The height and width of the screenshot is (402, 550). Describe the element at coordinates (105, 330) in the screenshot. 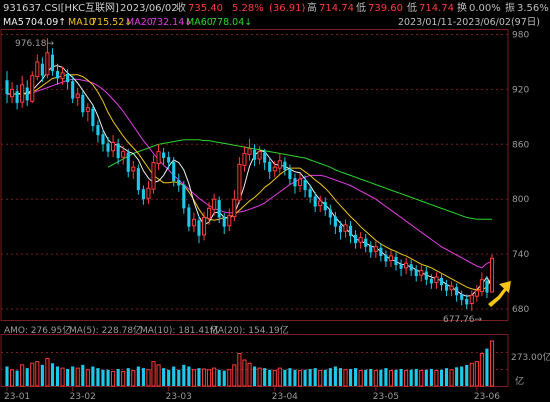

I see `vol-ma5: MA(5): 228.78亿` at that location.